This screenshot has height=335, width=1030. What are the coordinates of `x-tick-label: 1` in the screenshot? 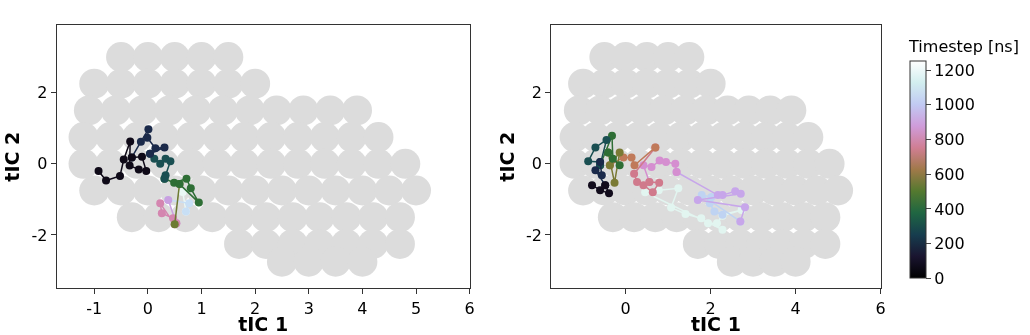 It's located at (201, 308).